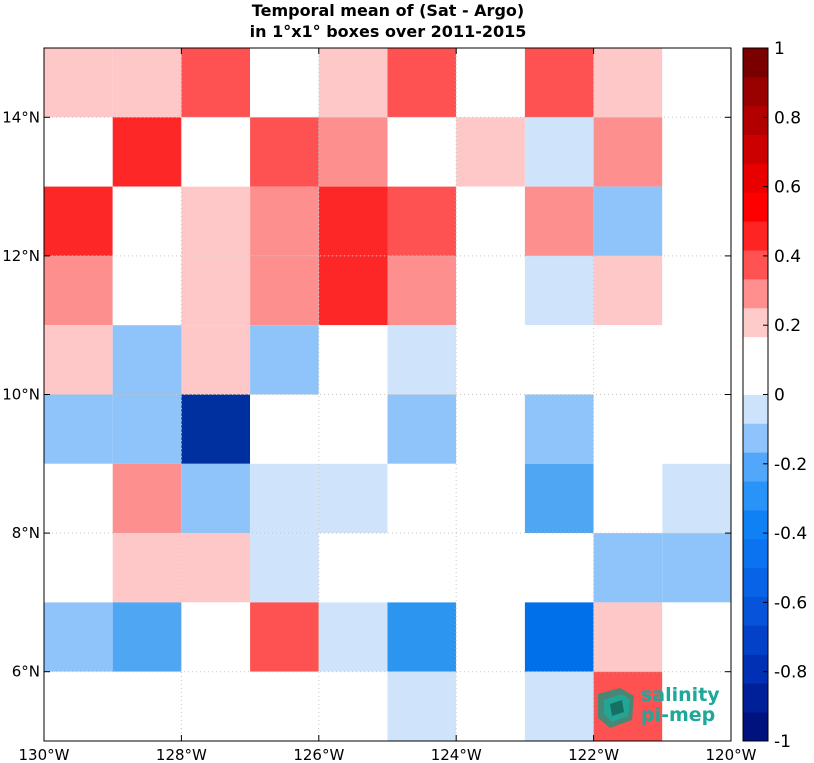  I want to click on logo-icon, so click(616, 708).